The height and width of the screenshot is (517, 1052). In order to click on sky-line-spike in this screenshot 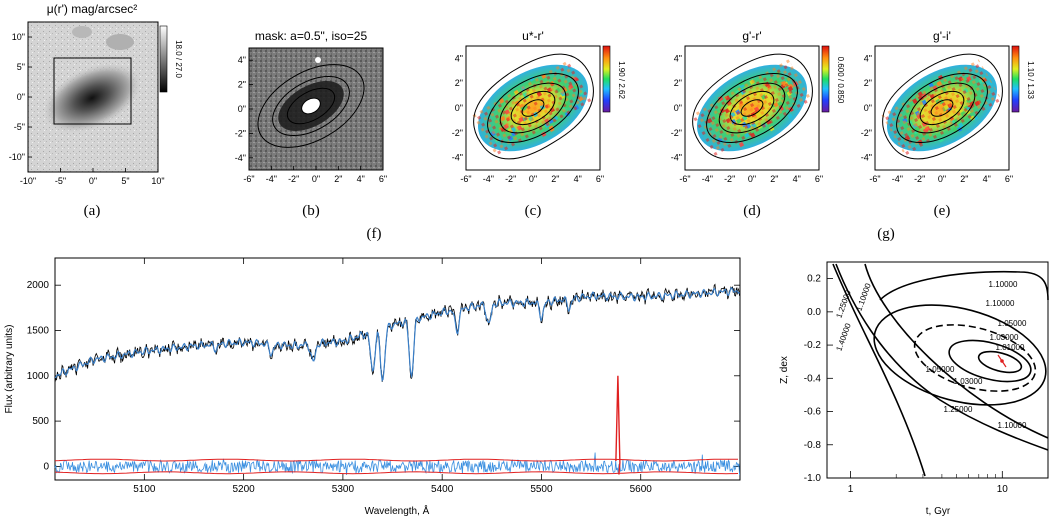, I will do `click(618, 425)`.